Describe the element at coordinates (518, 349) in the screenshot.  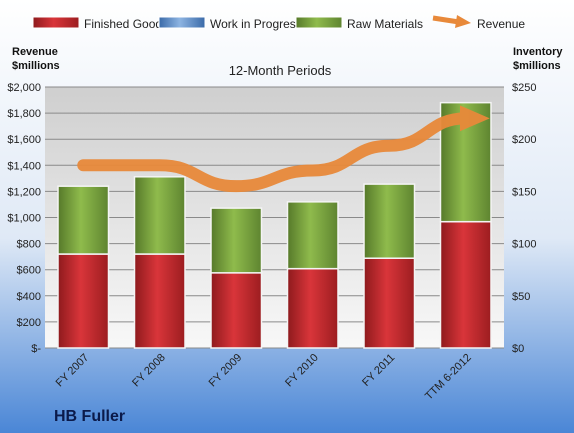
I see `right-tick-label: $0` at that location.